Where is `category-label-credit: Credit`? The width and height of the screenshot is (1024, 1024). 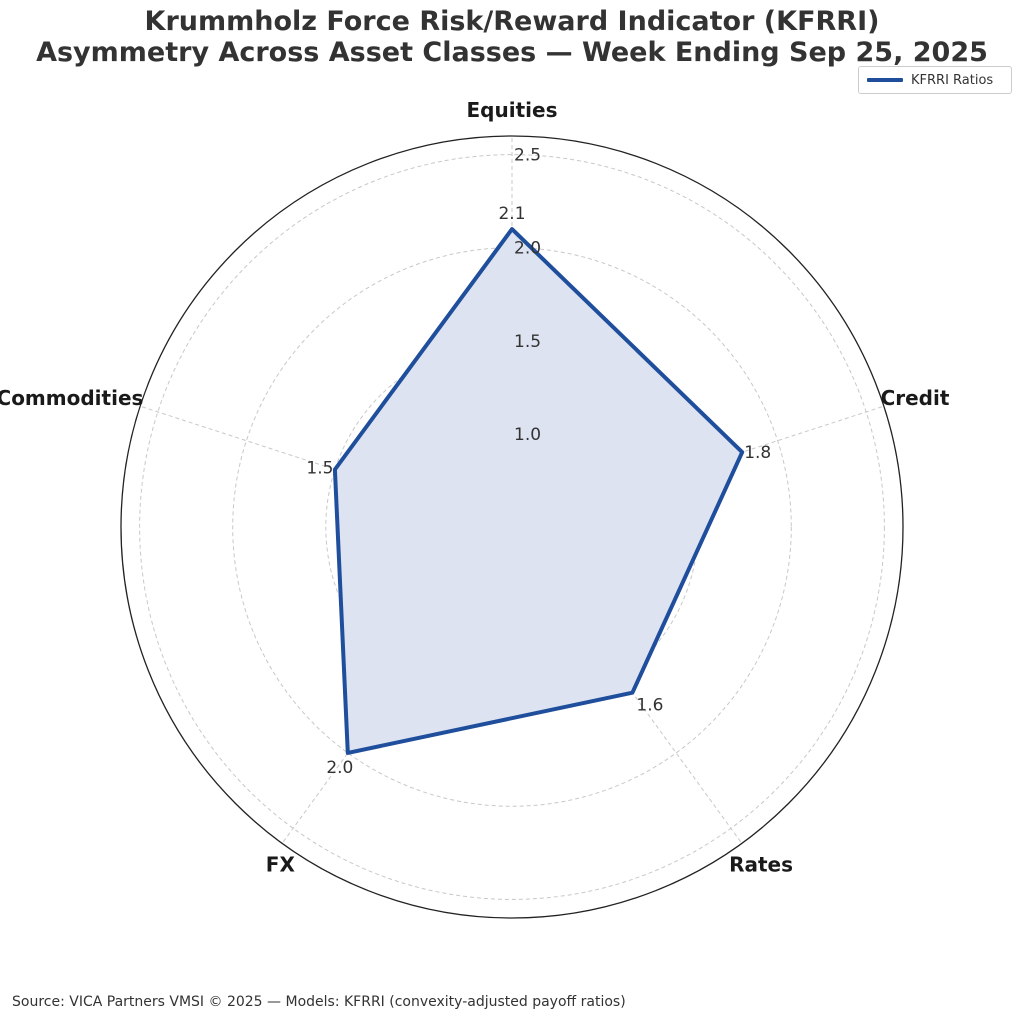 category-label-credit: Credit is located at coordinates (915, 398).